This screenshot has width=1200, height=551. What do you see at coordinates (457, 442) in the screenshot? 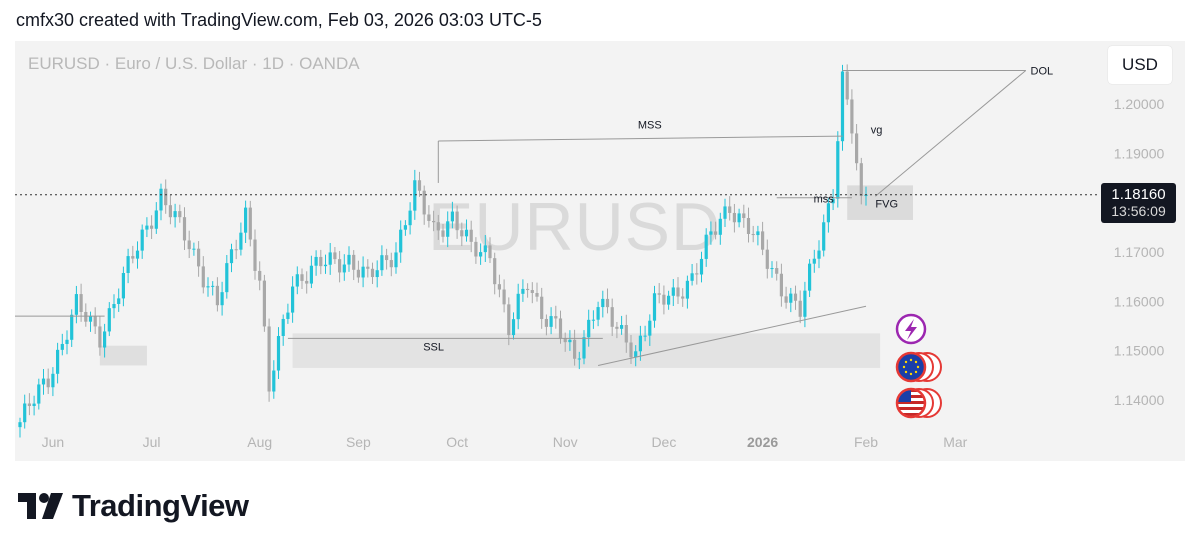
I see `time-tick: Oct` at bounding box center [457, 442].